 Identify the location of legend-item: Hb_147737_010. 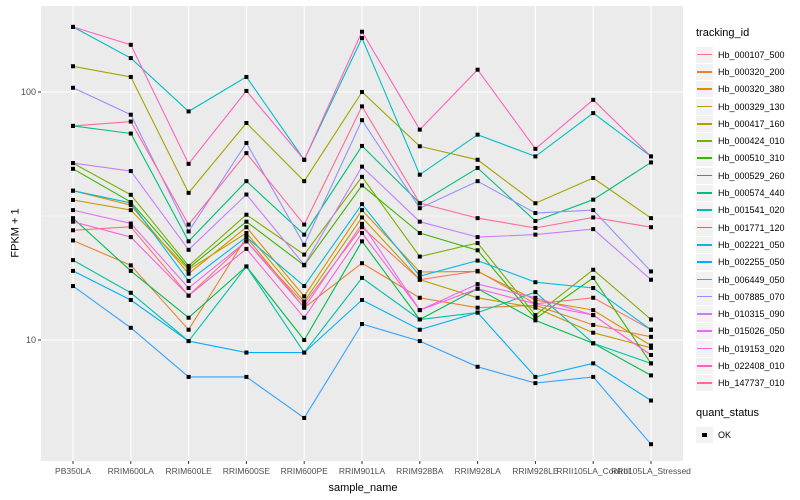
(748, 383).